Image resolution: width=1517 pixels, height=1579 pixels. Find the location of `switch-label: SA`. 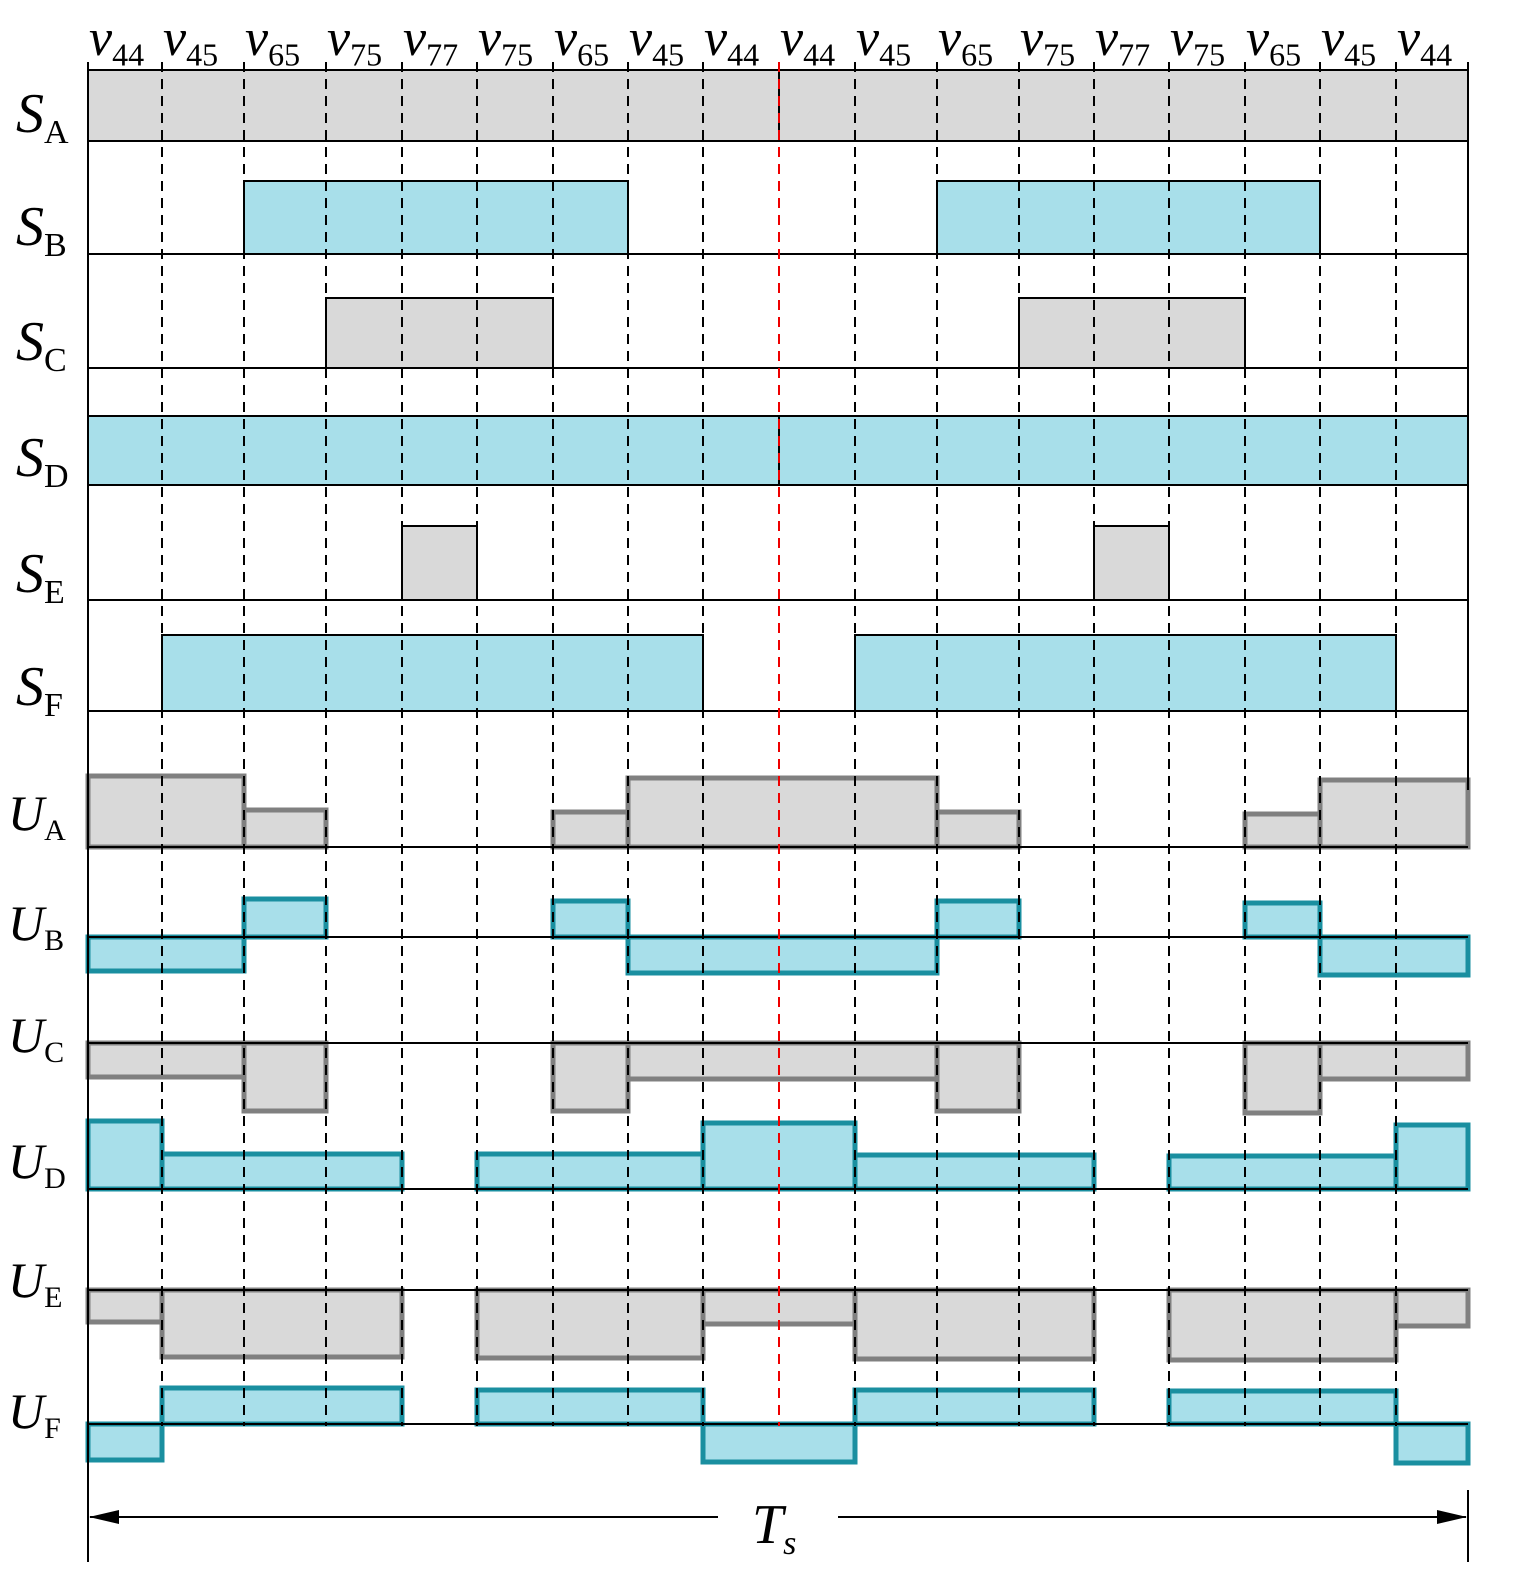

switch-label: SA is located at coordinates (42, 117).